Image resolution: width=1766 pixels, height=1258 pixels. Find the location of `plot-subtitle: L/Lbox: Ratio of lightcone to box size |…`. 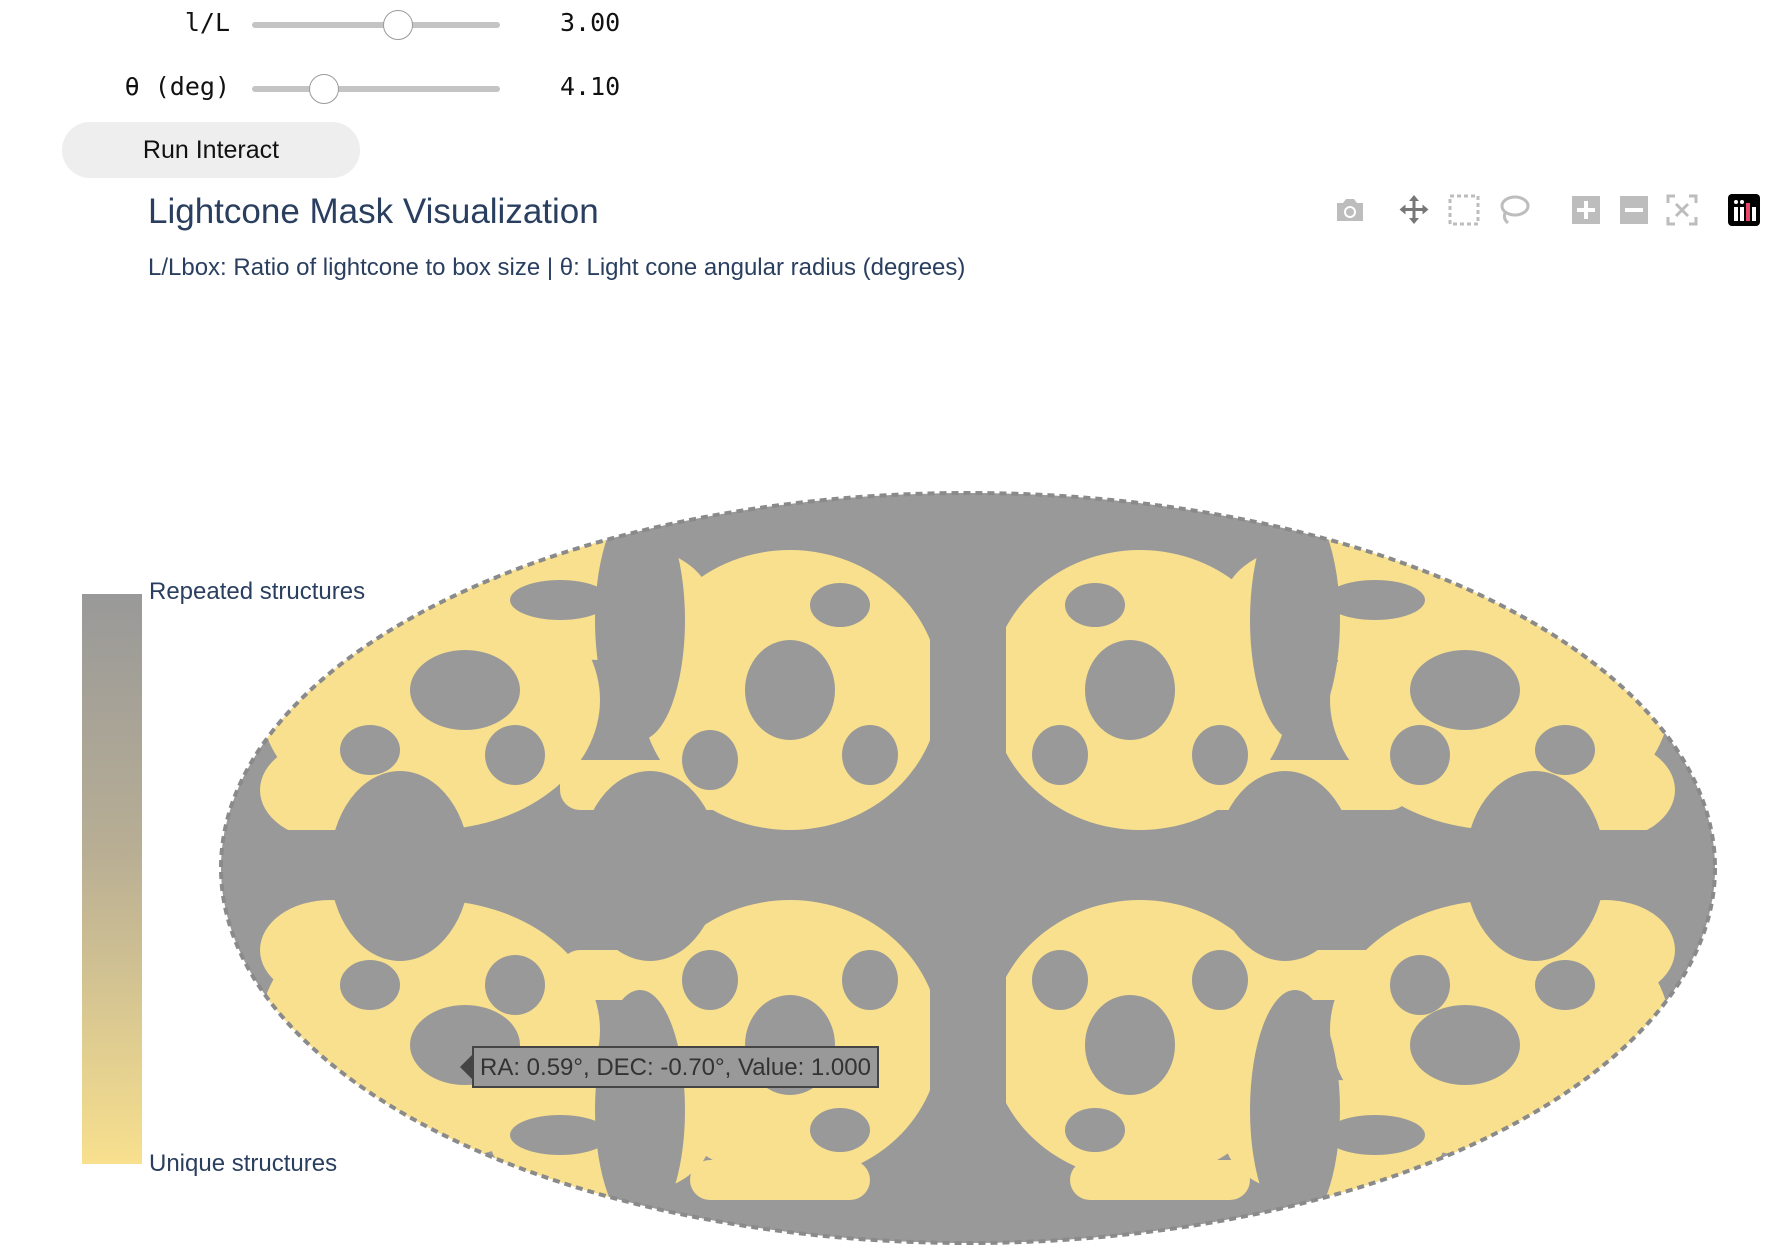

plot-subtitle: L/Lbox: Ratio of lightcone to box size |… is located at coordinates (557, 267).